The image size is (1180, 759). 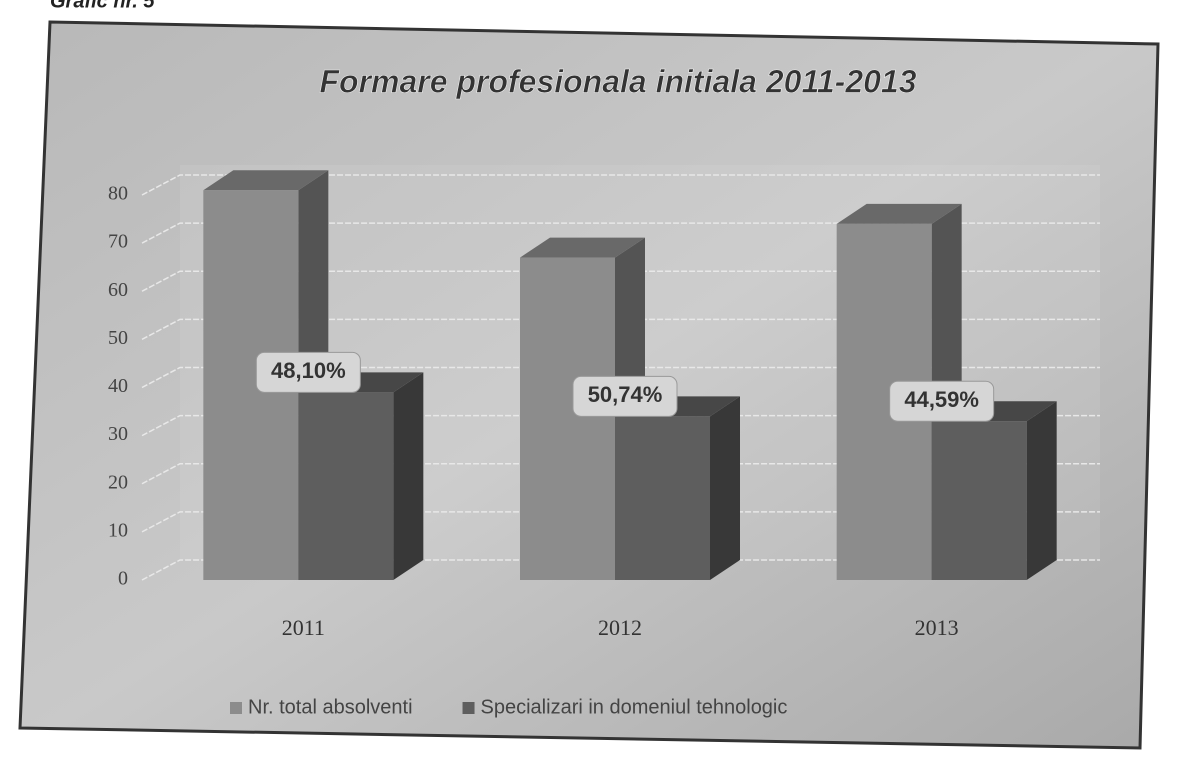 I want to click on data-label: 48,10%, so click(x=308, y=370).